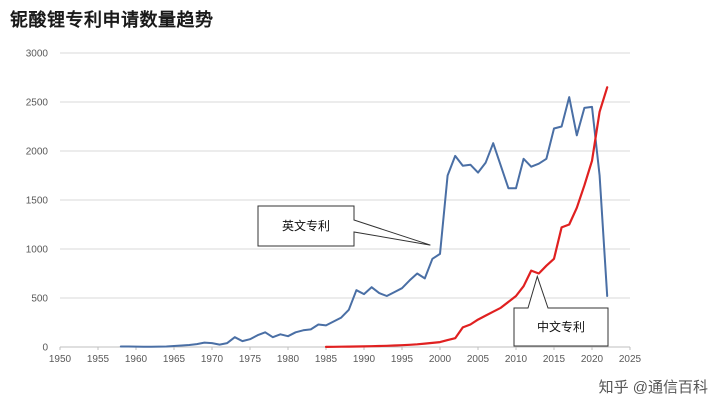 This screenshot has height=405, width=720. I want to click on x-tick-label: 2005, so click(478, 359).